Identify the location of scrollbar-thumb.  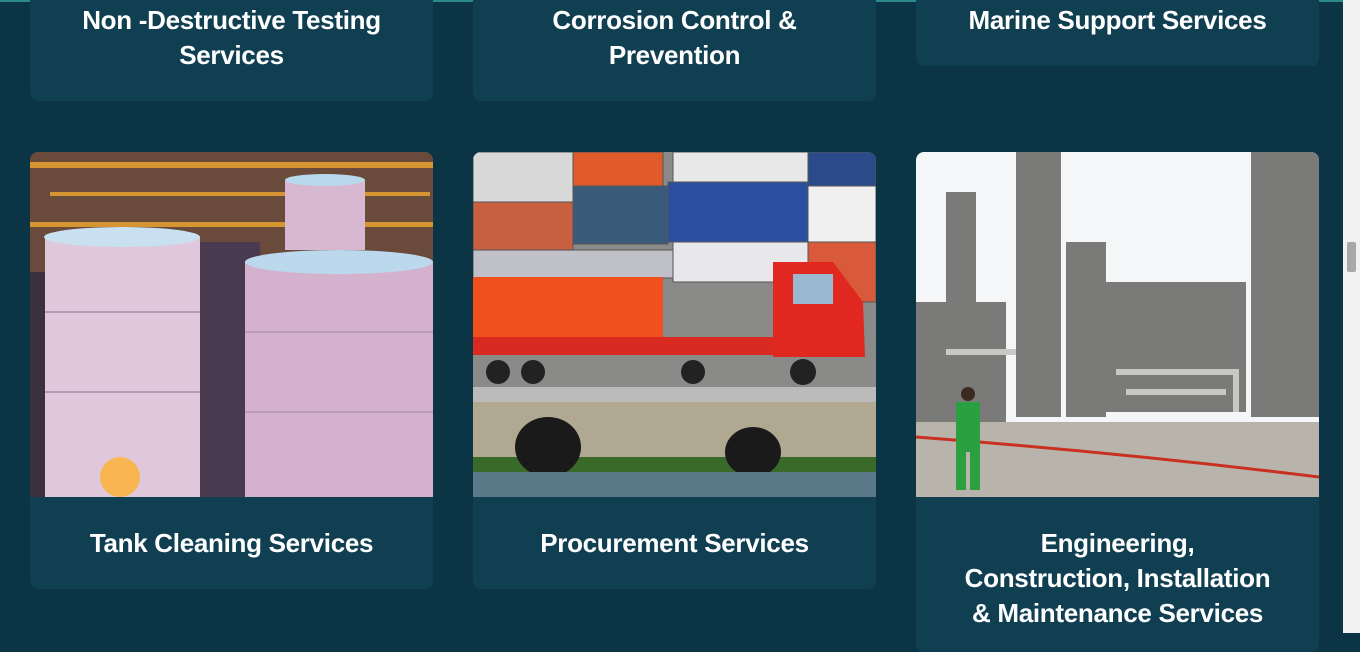
(1351, 257).